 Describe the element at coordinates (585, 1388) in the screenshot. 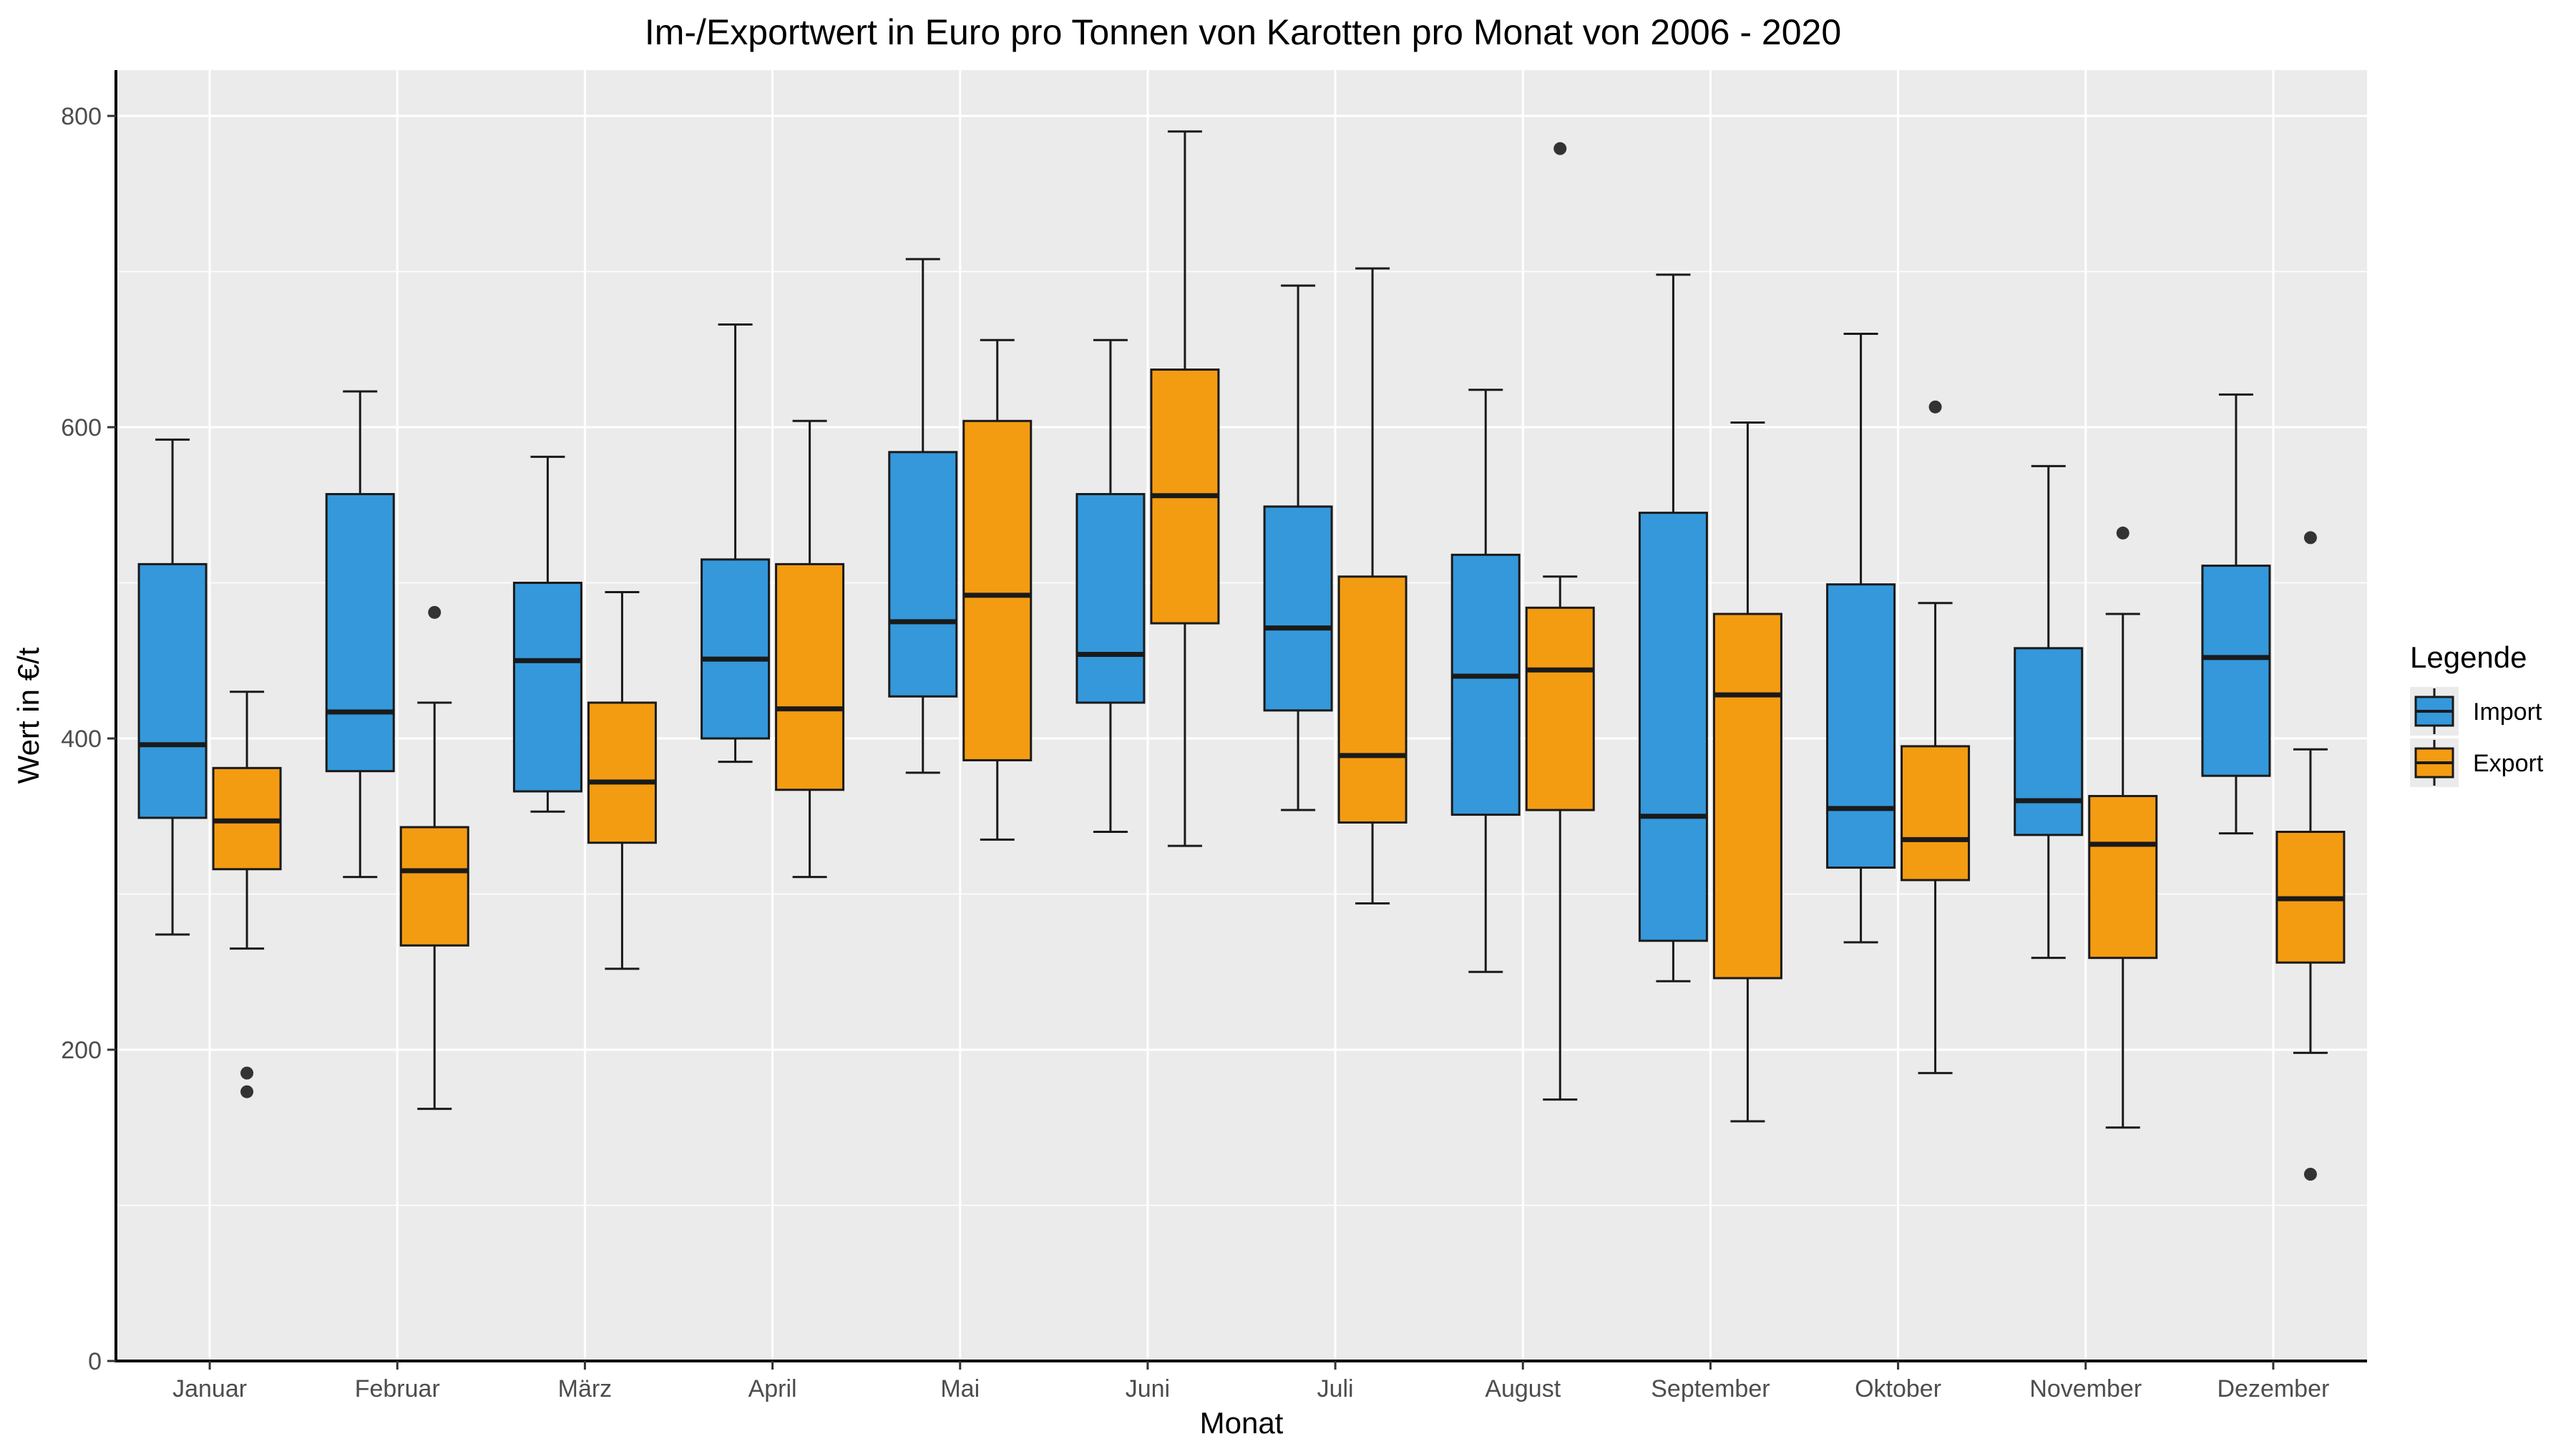

I see `x-tick-label: März` at that location.